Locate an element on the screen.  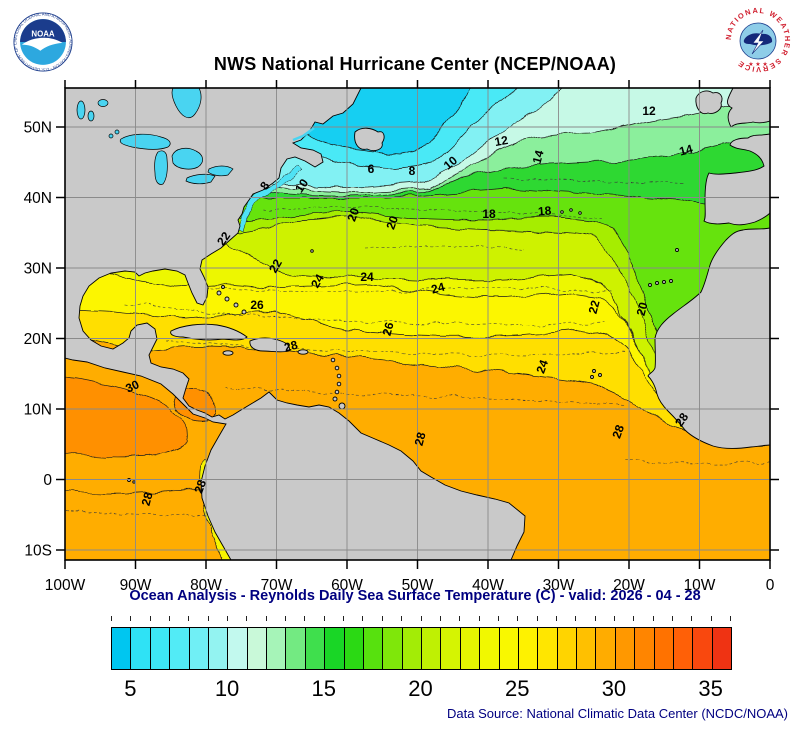
nws-stars: ★ ★ ★ is located at coordinates (757, 64).